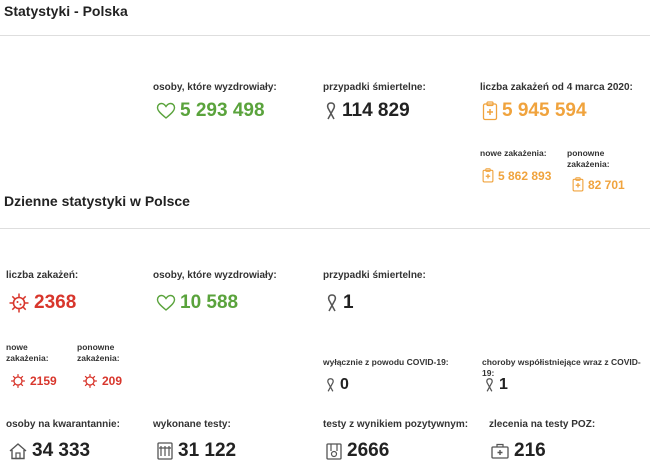  Describe the element at coordinates (386, 362) in the screenshot. I see `daily-covid-only-label: wyłącznie z powodu COVID-19:` at that location.